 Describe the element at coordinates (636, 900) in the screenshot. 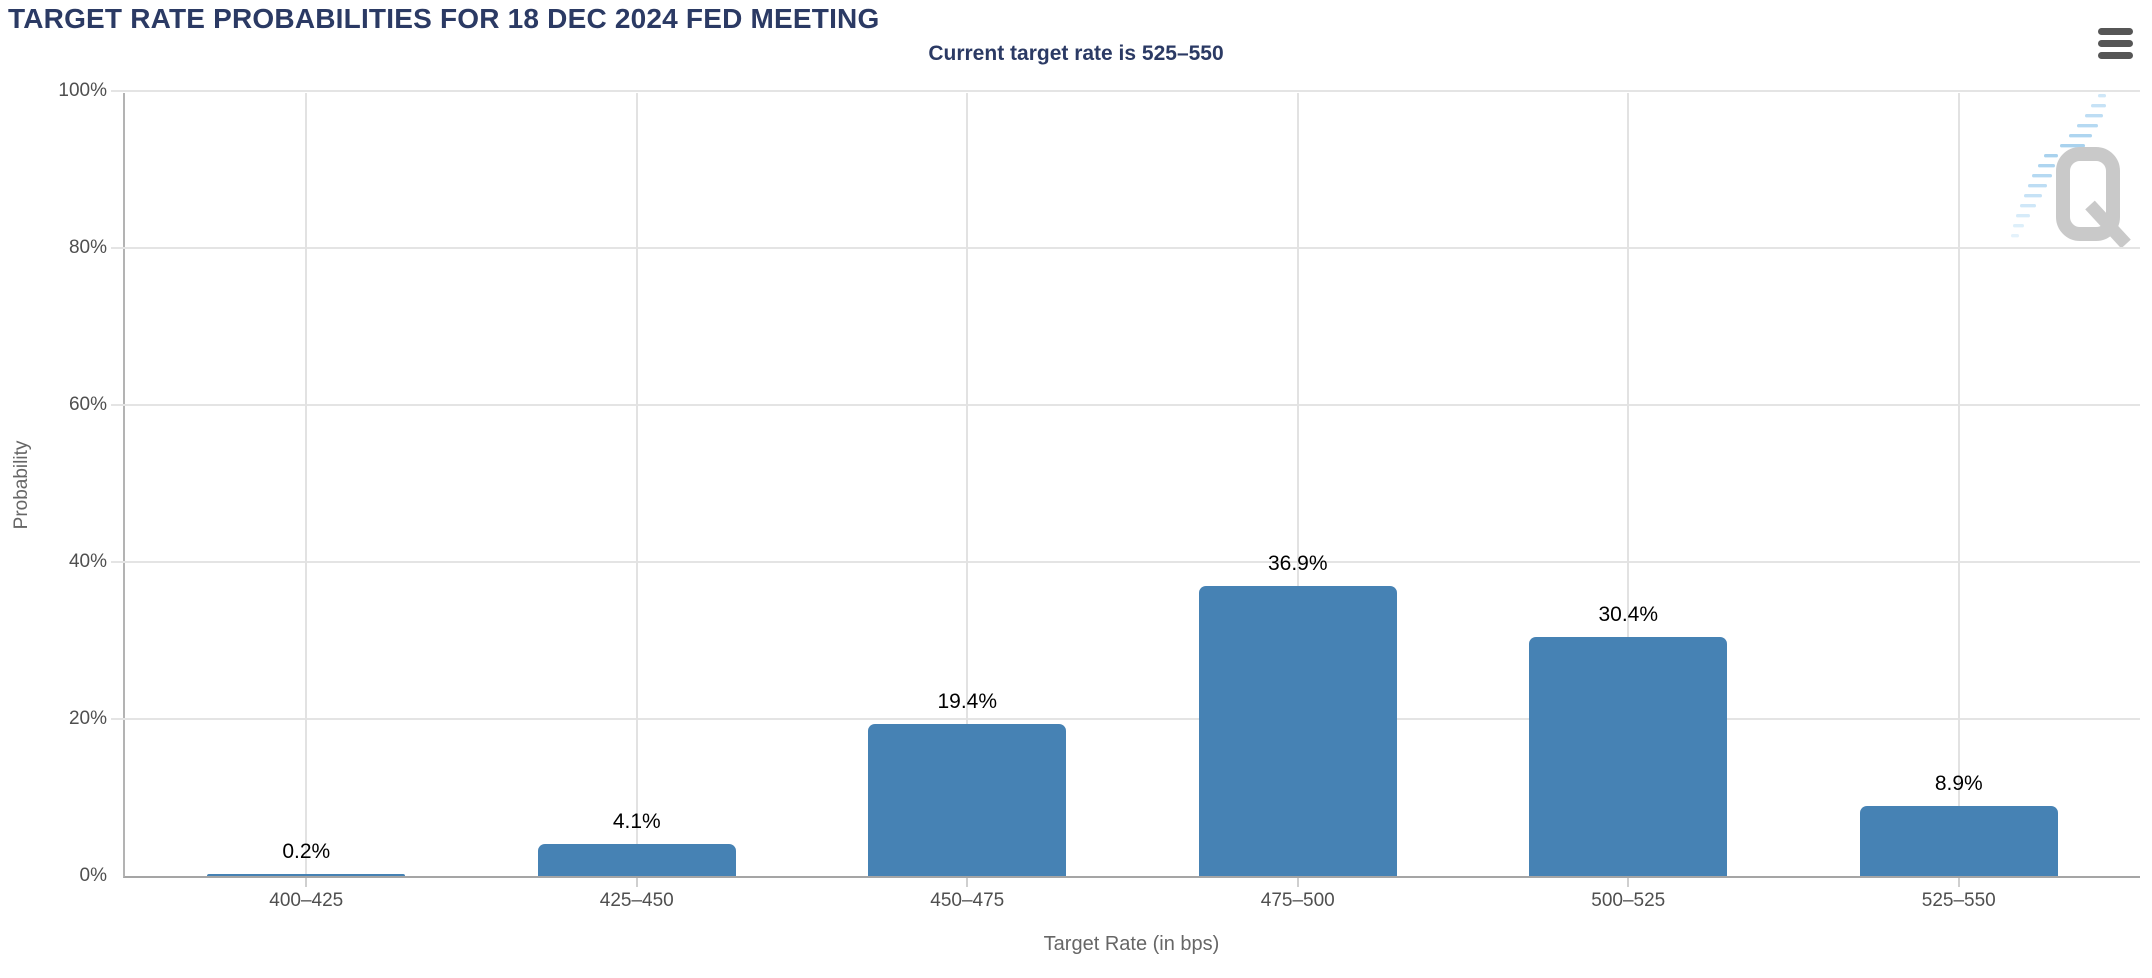

I see `category-label: 425–450` at that location.